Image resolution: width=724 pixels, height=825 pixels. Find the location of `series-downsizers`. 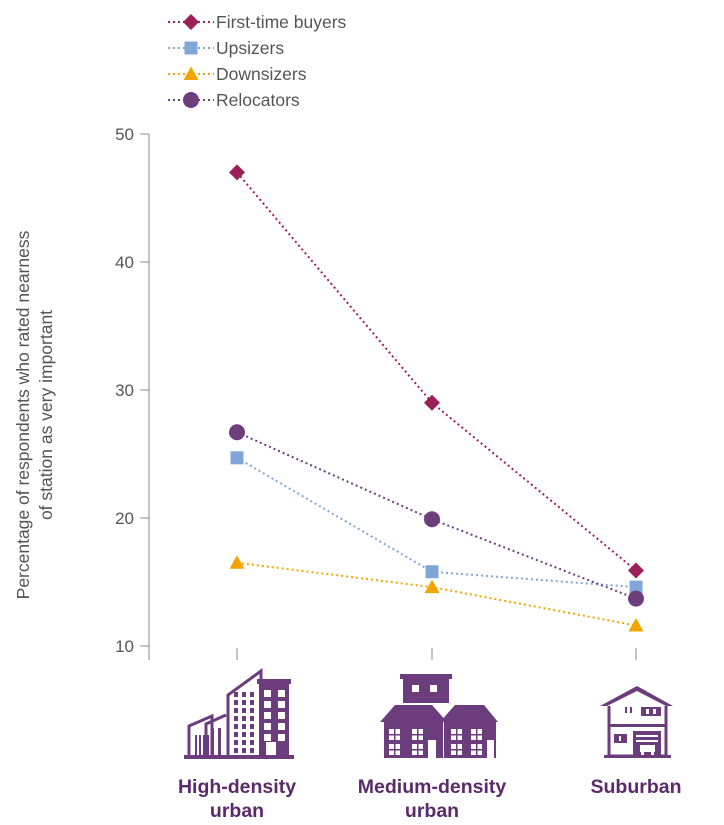

series-downsizers is located at coordinates (436, 593).